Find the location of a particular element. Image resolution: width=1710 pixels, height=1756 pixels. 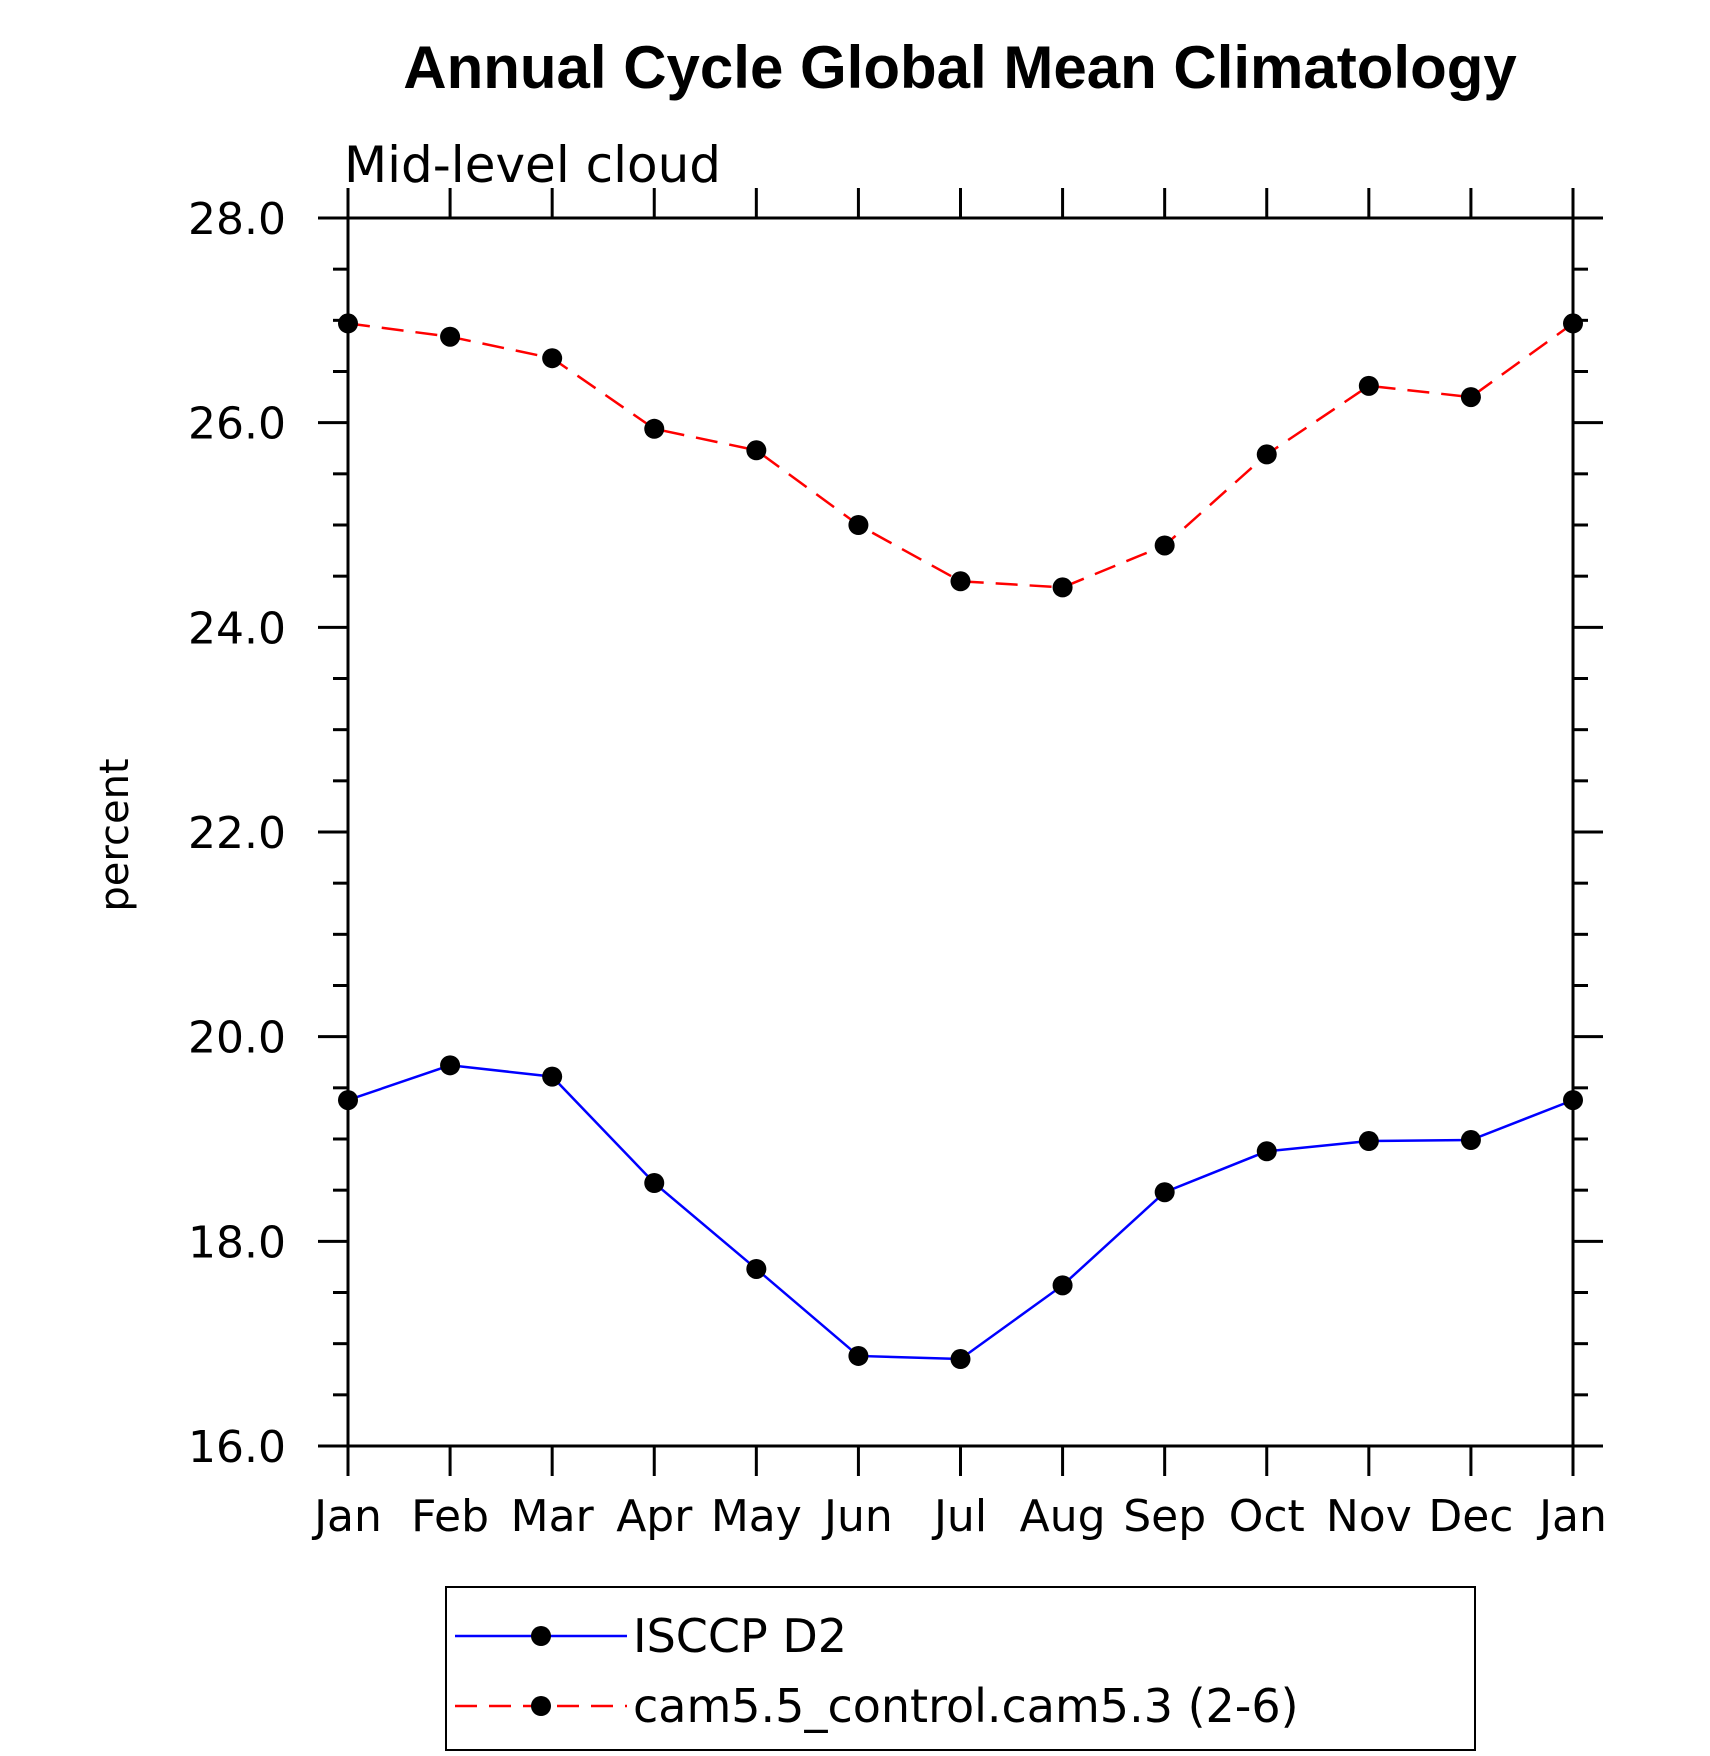

chart-title: Annual Cycle Global Mean Climatology is located at coordinates (960, 67).